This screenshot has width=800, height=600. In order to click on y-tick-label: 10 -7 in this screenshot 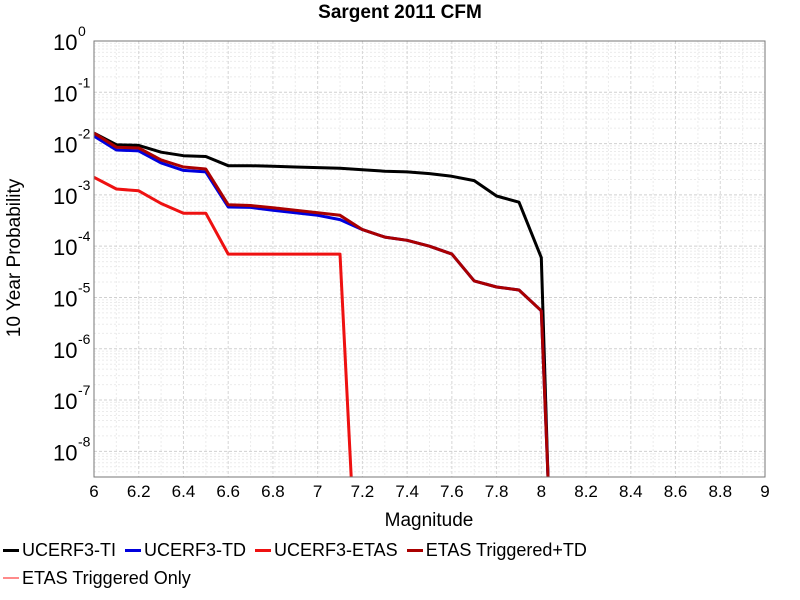, I will do `click(72, 398)`.